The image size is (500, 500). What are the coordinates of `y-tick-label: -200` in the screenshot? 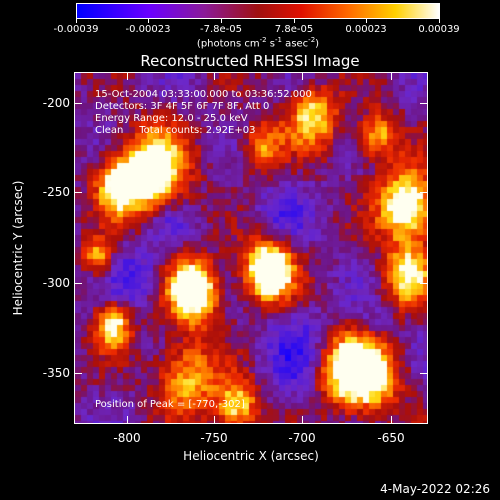 It's located at (56, 103).